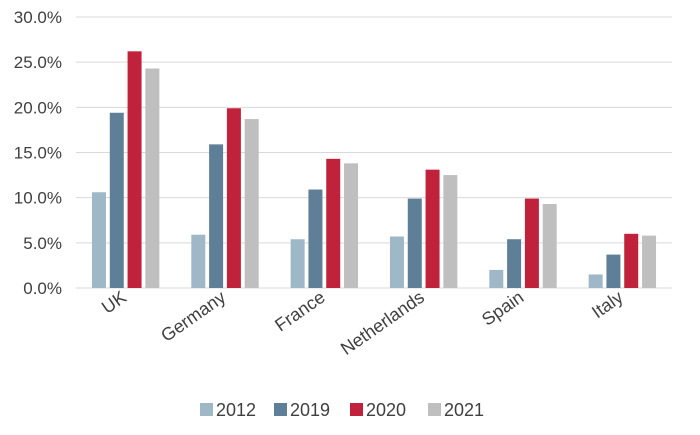 The width and height of the screenshot is (700, 435). I want to click on y-tick-label: 30.0%, so click(38, 17).